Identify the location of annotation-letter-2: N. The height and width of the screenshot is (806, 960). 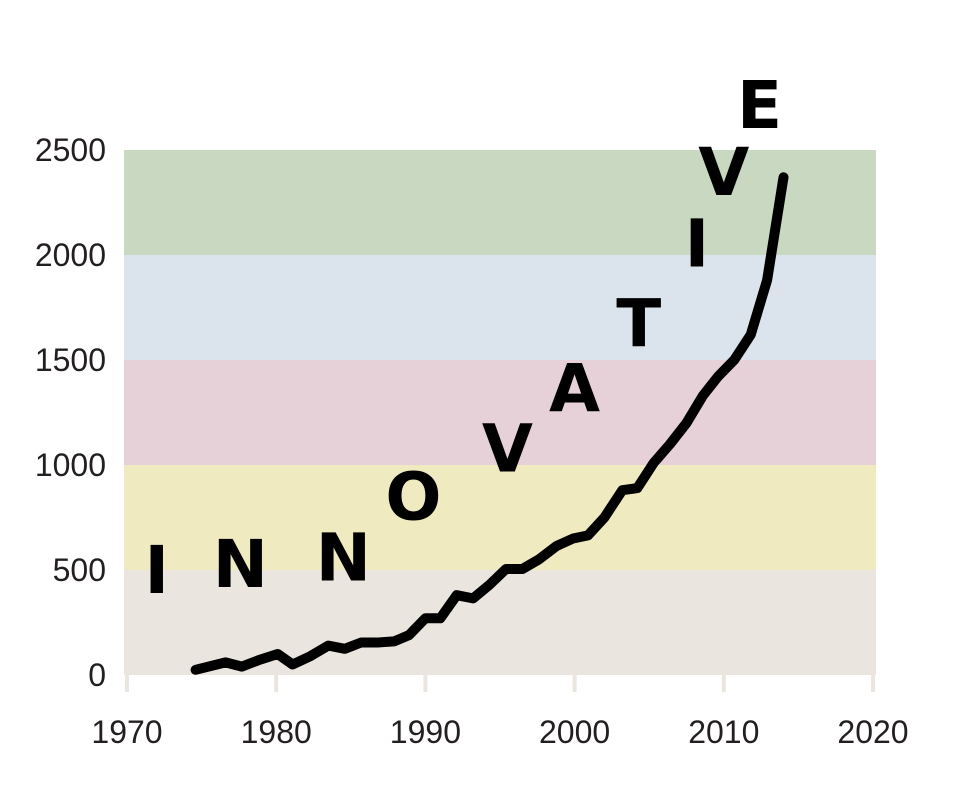
(343, 558).